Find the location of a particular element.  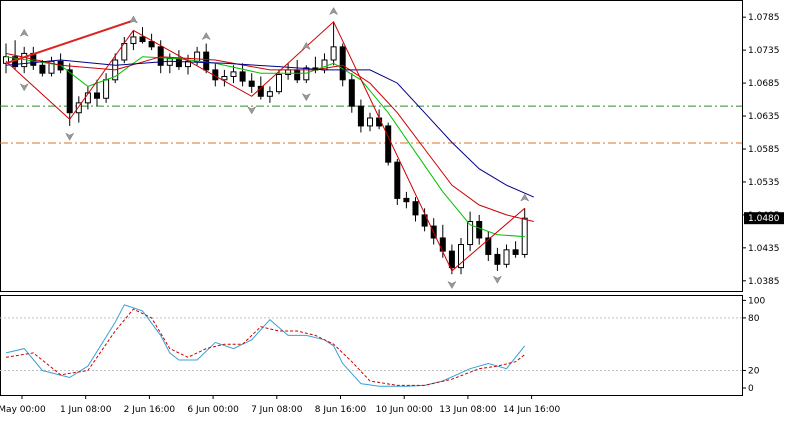

time-axis-label: 1 Jun 08:00 is located at coordinates (86, 410).